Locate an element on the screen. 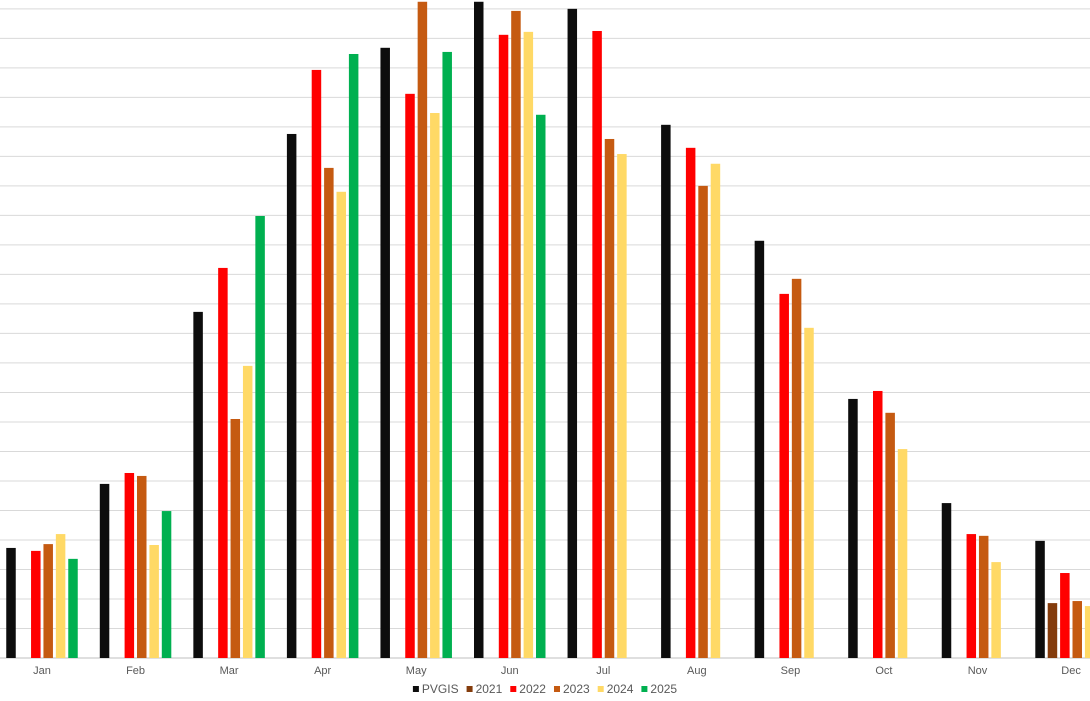 The height and width of the screenshot is (701, 1090). x-tick-label: May is located at coordinates (416, 671).